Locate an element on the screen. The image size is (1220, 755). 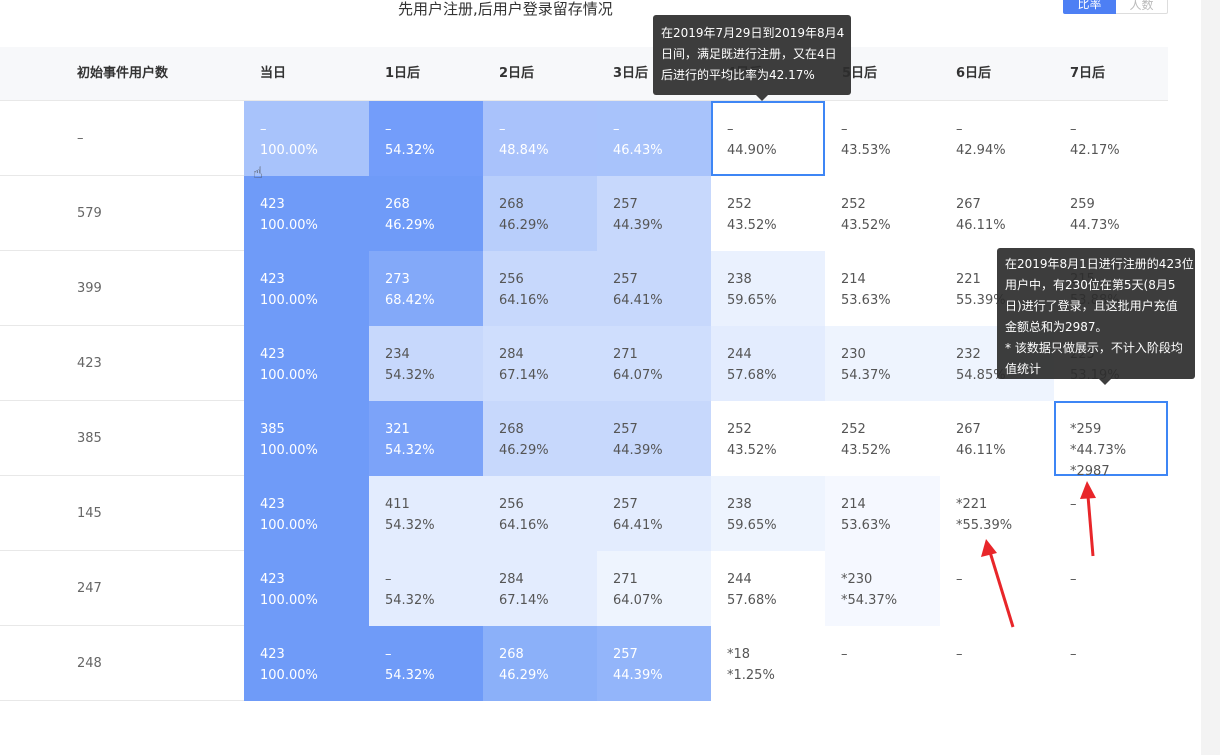
retention-cell: – 43.53% is located at coordinates (882, 138).